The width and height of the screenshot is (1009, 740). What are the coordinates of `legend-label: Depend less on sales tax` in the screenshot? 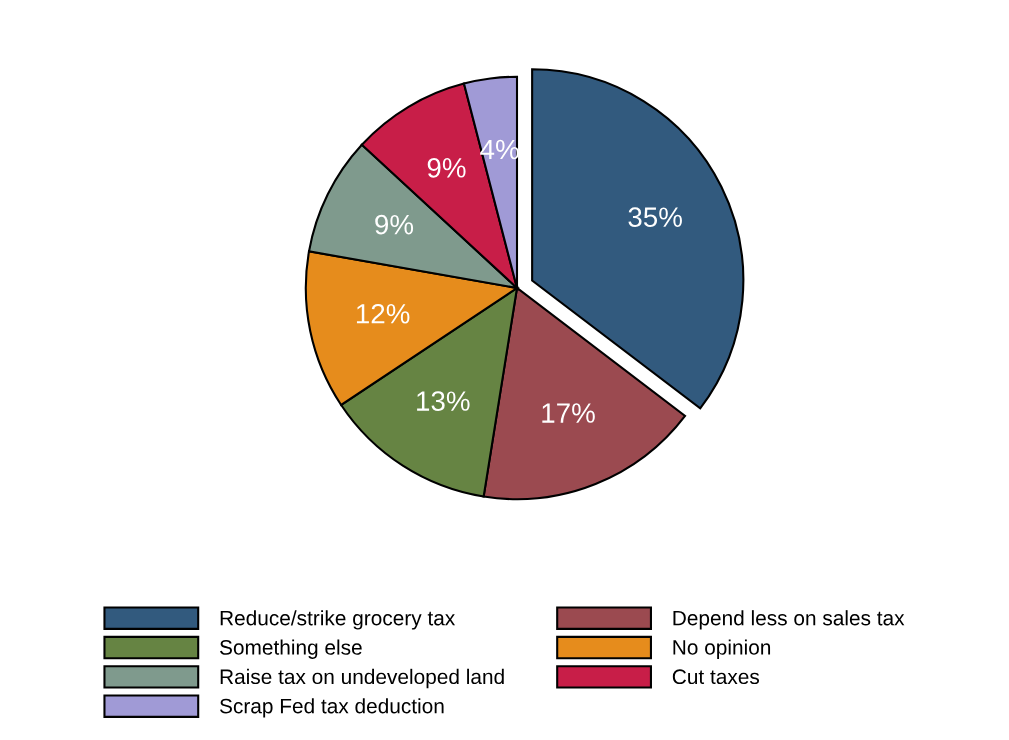 It's located at (789, 620).